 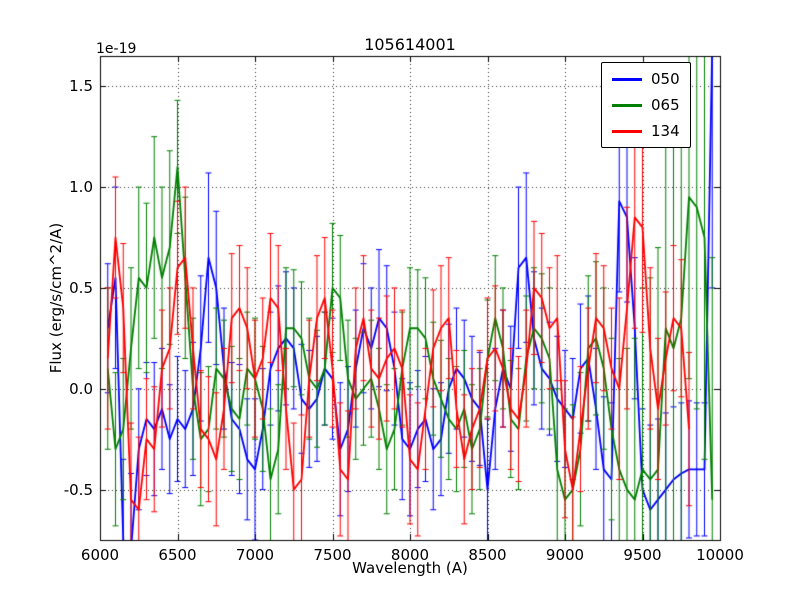 What do you see at coordinates (56, 298) in the screenshot?
I see `y-axis-label: Flux (erg/s/cm^2/A)` at bounding box center [56, 298].